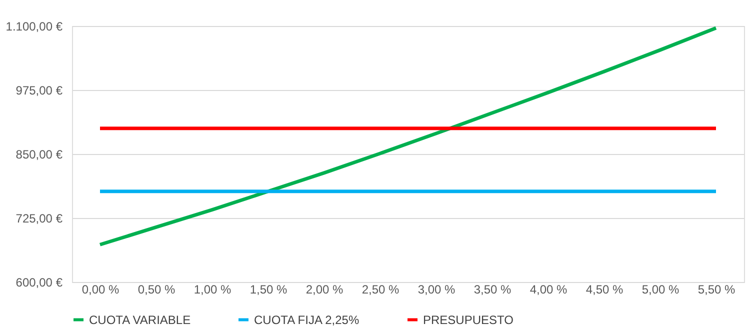  What do you see at coordinates (437, 289) in the screenshot?
I see `x-tick-label: 3,00 %` at bounding box center [437, 289].